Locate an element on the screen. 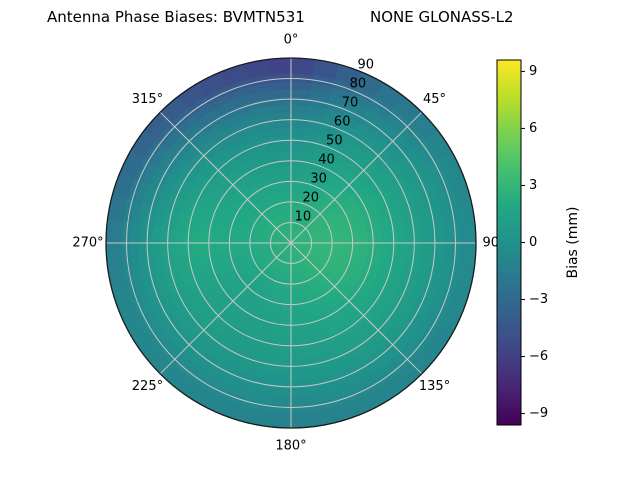 This screenshot has height=480, width=640. colorbar-label: Bias (mm) is located at coordinates (573, 242).